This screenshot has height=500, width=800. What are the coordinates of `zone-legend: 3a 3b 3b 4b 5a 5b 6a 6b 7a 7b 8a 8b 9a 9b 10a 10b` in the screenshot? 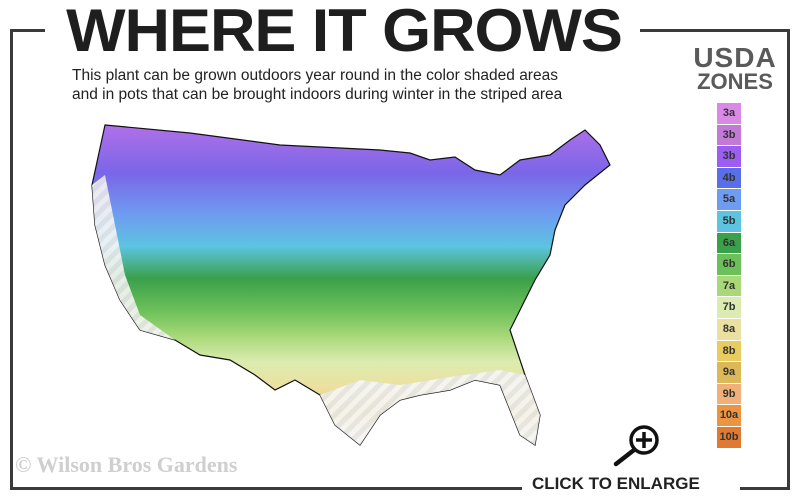 It's located at (729, 276).